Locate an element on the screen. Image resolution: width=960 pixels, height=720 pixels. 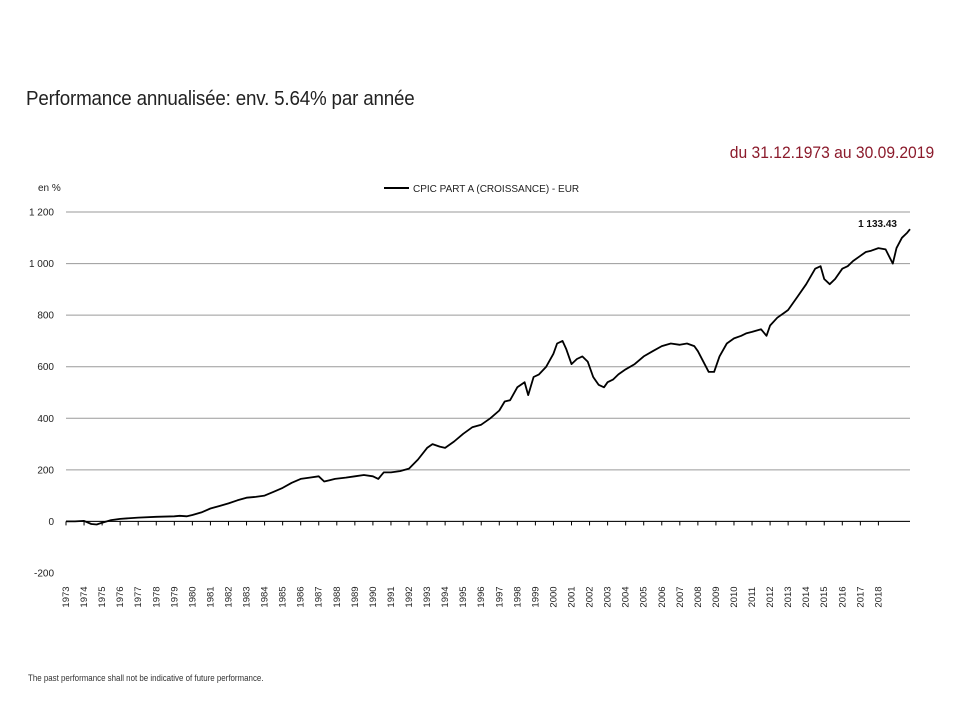
x-tick-label: 1980 is located at coordinates (192, 596).